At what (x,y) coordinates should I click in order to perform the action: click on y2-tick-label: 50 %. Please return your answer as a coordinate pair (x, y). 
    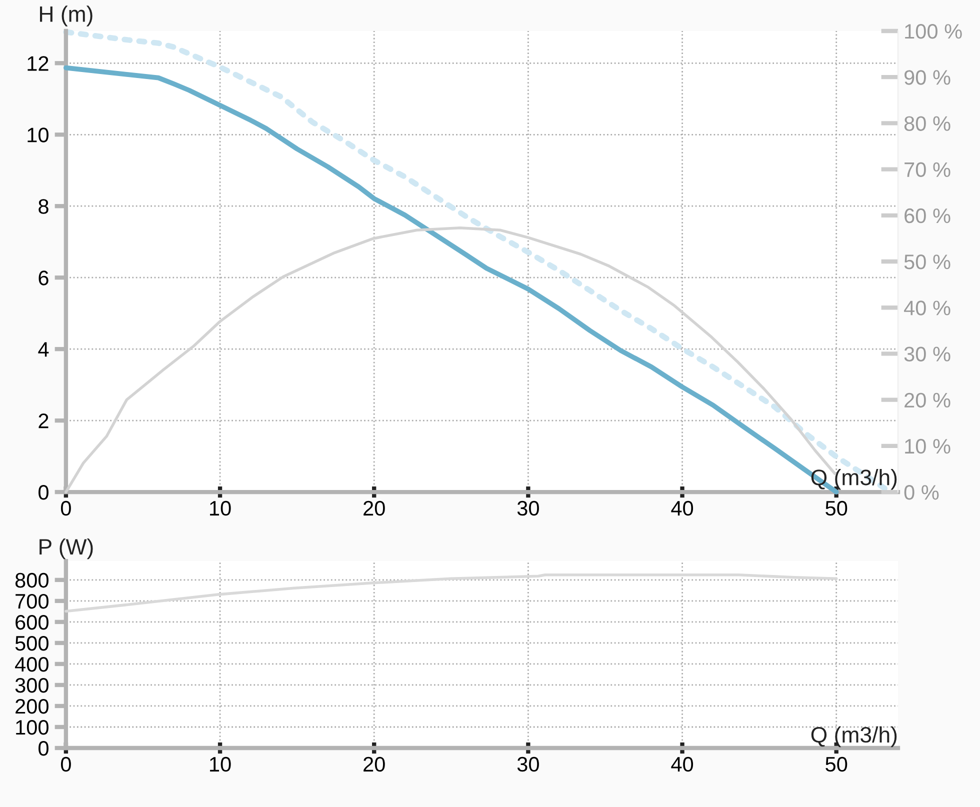
    Looking at the image, I should click on (927, 262).